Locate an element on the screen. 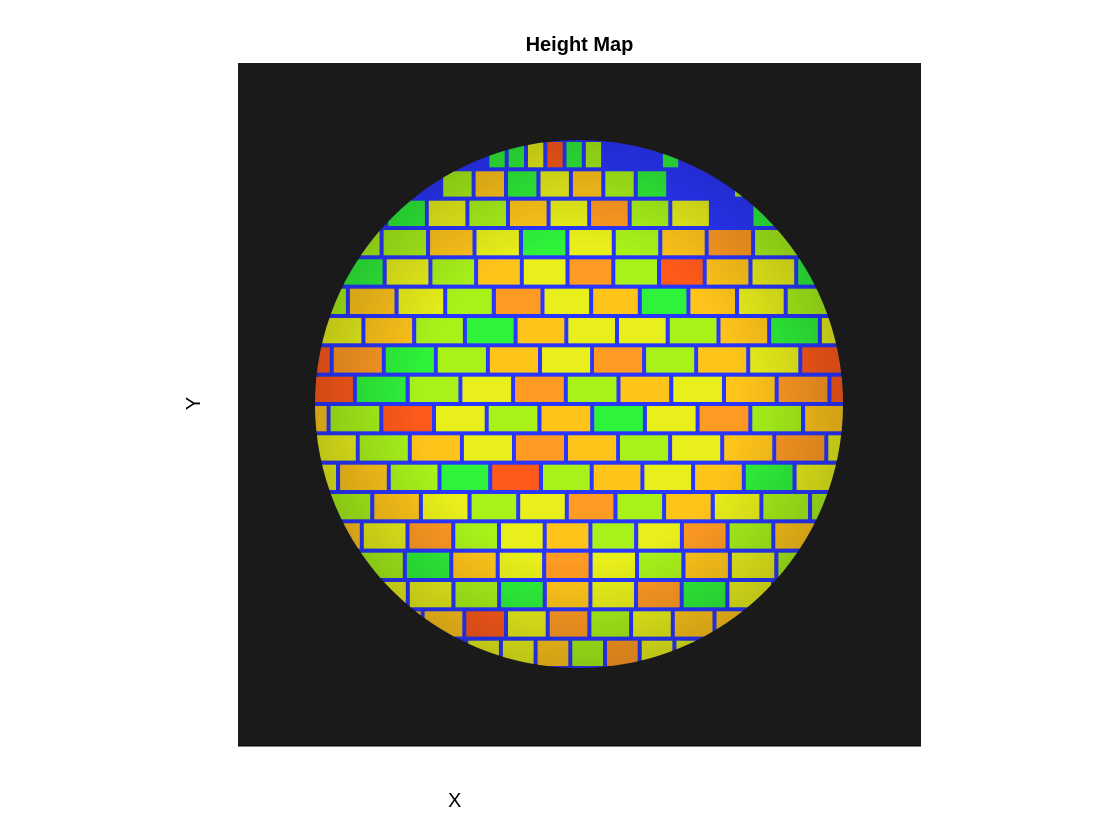 Image resolution: width=1120 pixels, height=840 pixels. chart-title: Height Map is located at coordinates (579, 45).